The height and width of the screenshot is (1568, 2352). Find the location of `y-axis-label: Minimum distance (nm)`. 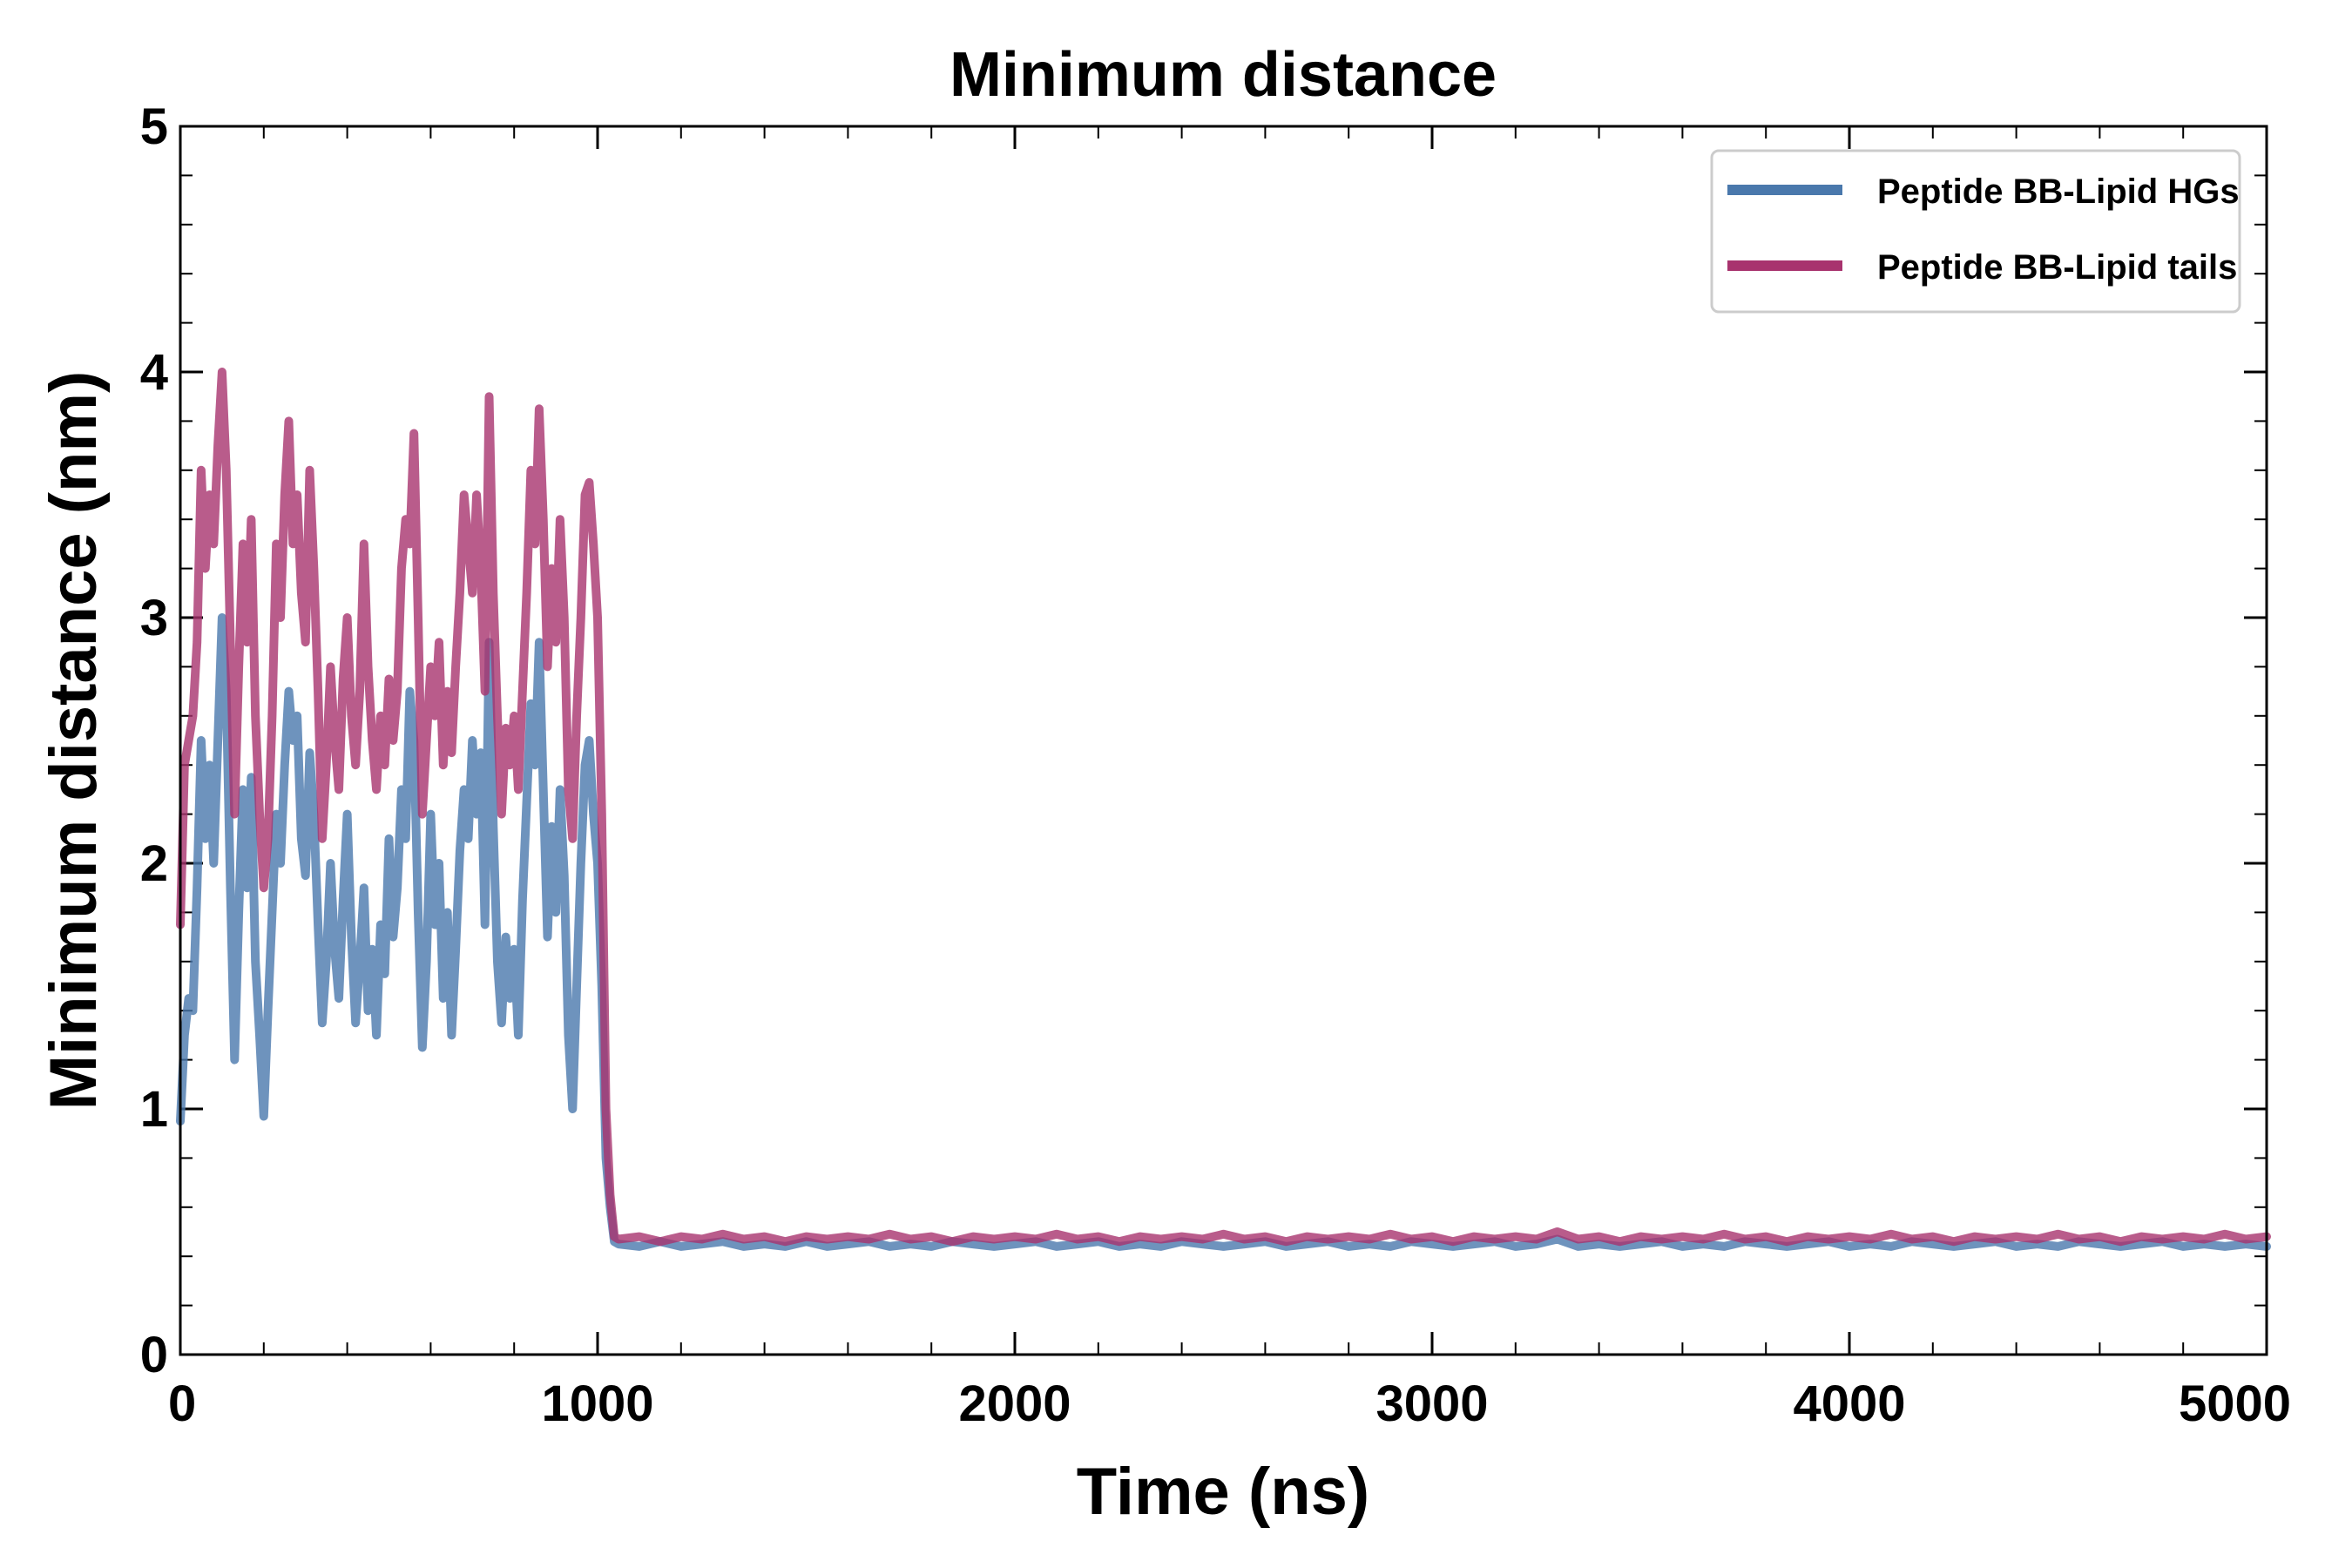

y-axis-label: Minimum distance (nm) is located at coordinates (74, 741).